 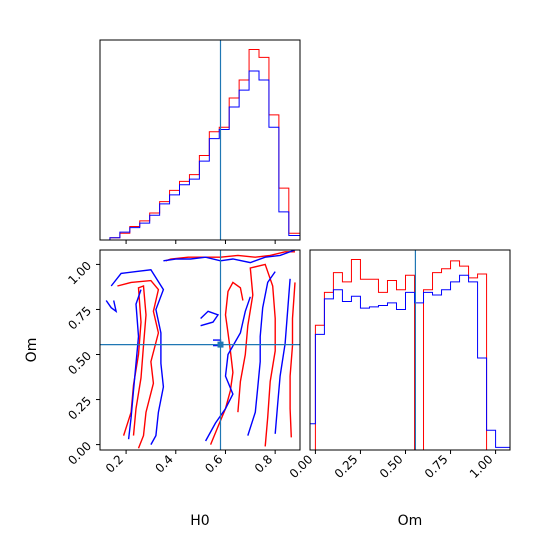 I want to click on om-y-tick-label-3: 0.75, so click(x=79, y=318).